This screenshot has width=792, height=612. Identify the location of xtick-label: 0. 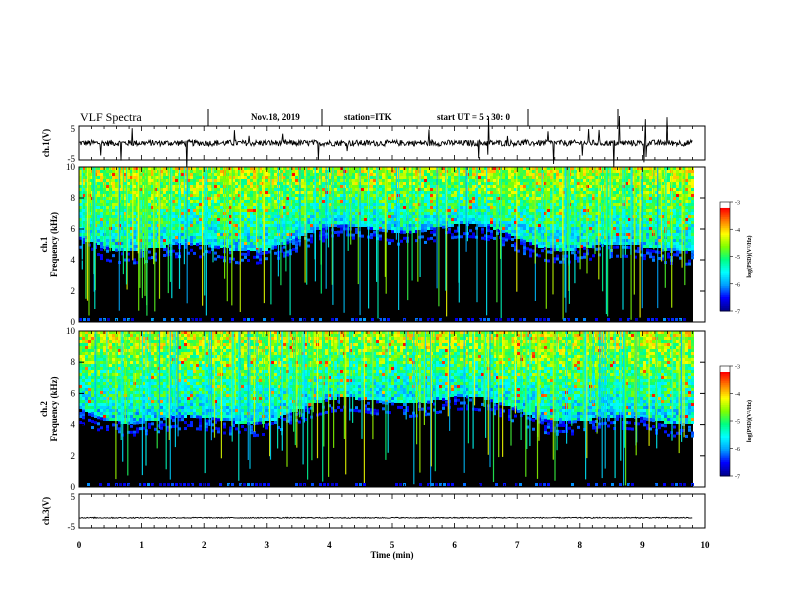
(79, 545).